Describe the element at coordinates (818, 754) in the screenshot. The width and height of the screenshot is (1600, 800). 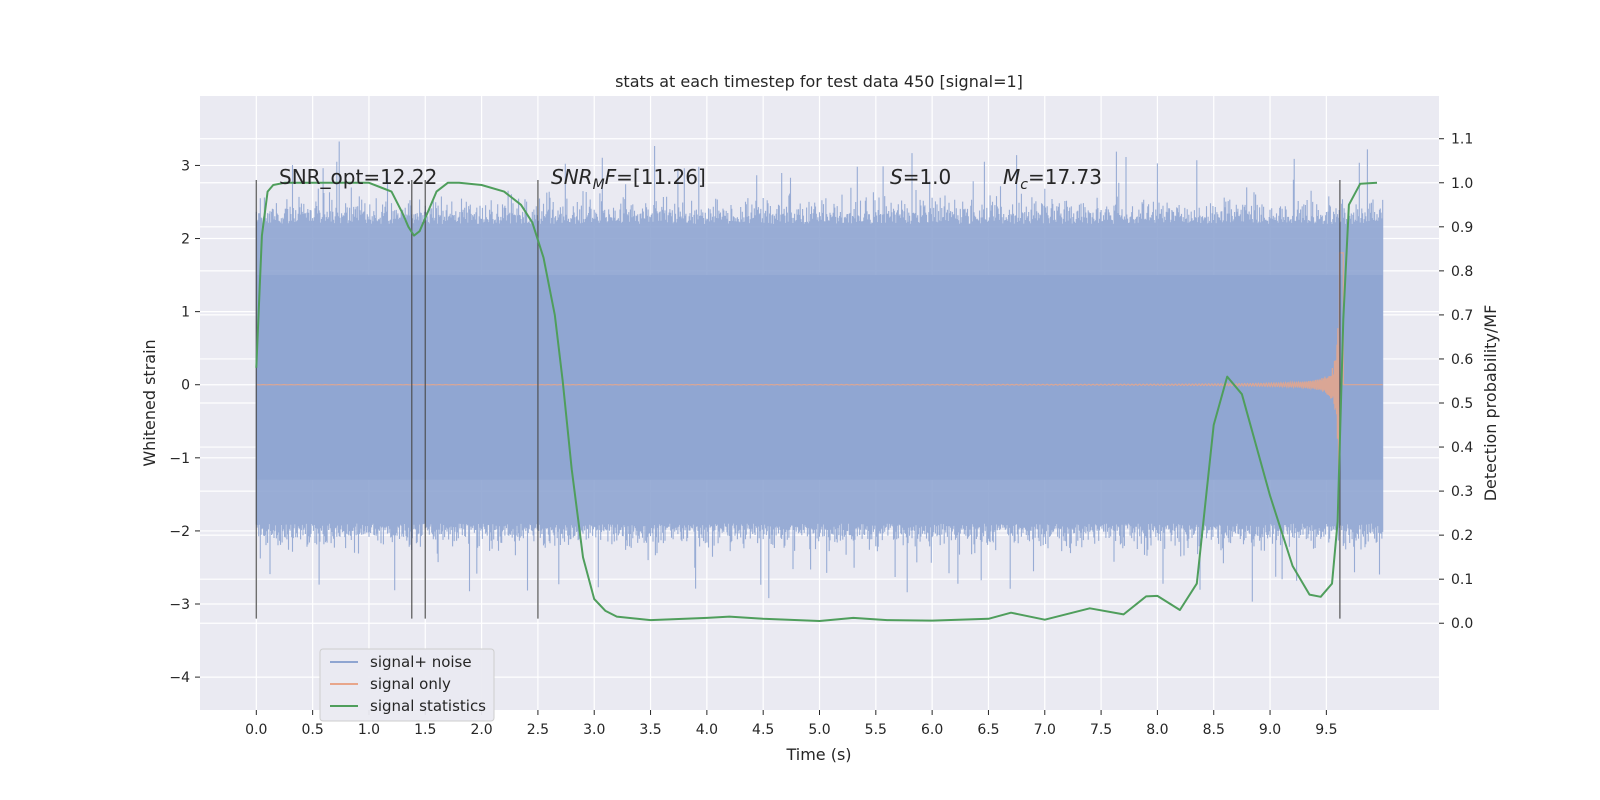
I see `x-axis-label: Time (s)` at that location.